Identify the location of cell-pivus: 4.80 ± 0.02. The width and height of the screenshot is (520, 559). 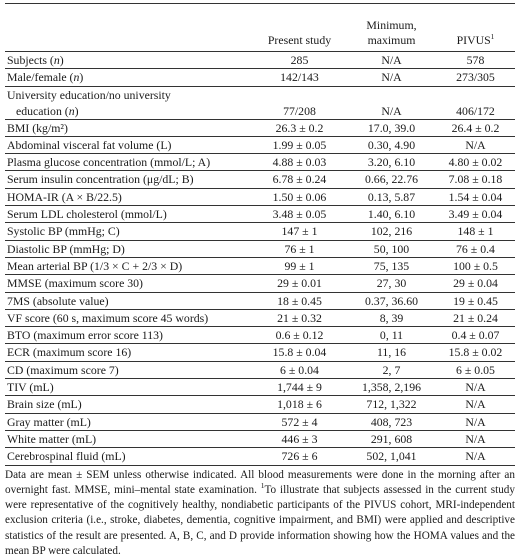
(475, 162).